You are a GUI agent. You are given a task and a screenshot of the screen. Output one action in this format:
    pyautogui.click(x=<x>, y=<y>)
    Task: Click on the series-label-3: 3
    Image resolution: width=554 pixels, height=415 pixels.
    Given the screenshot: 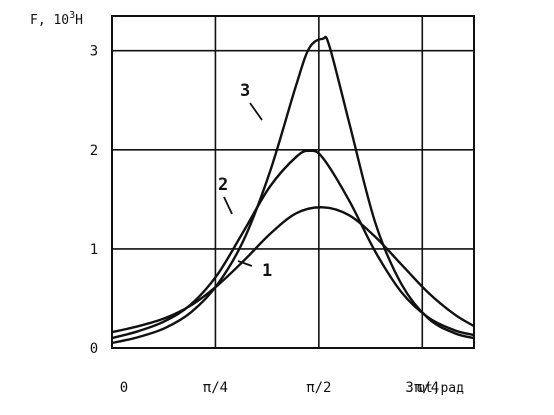 What is the action you would take?
    pyautogui.click(x=245, y=91)
    